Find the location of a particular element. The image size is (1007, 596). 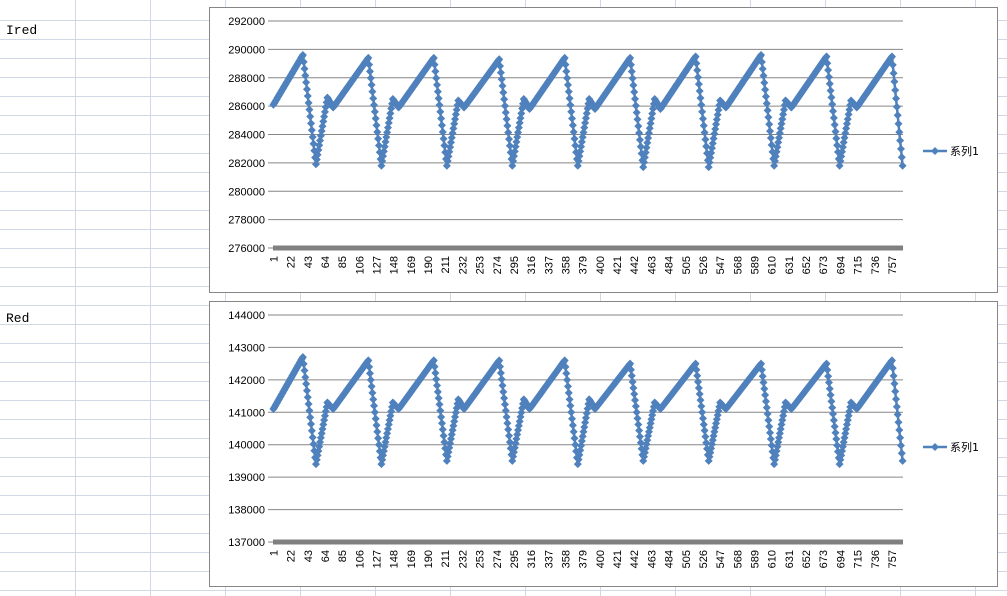

x-tick-label: 169 is located at coordinates (412, 559).